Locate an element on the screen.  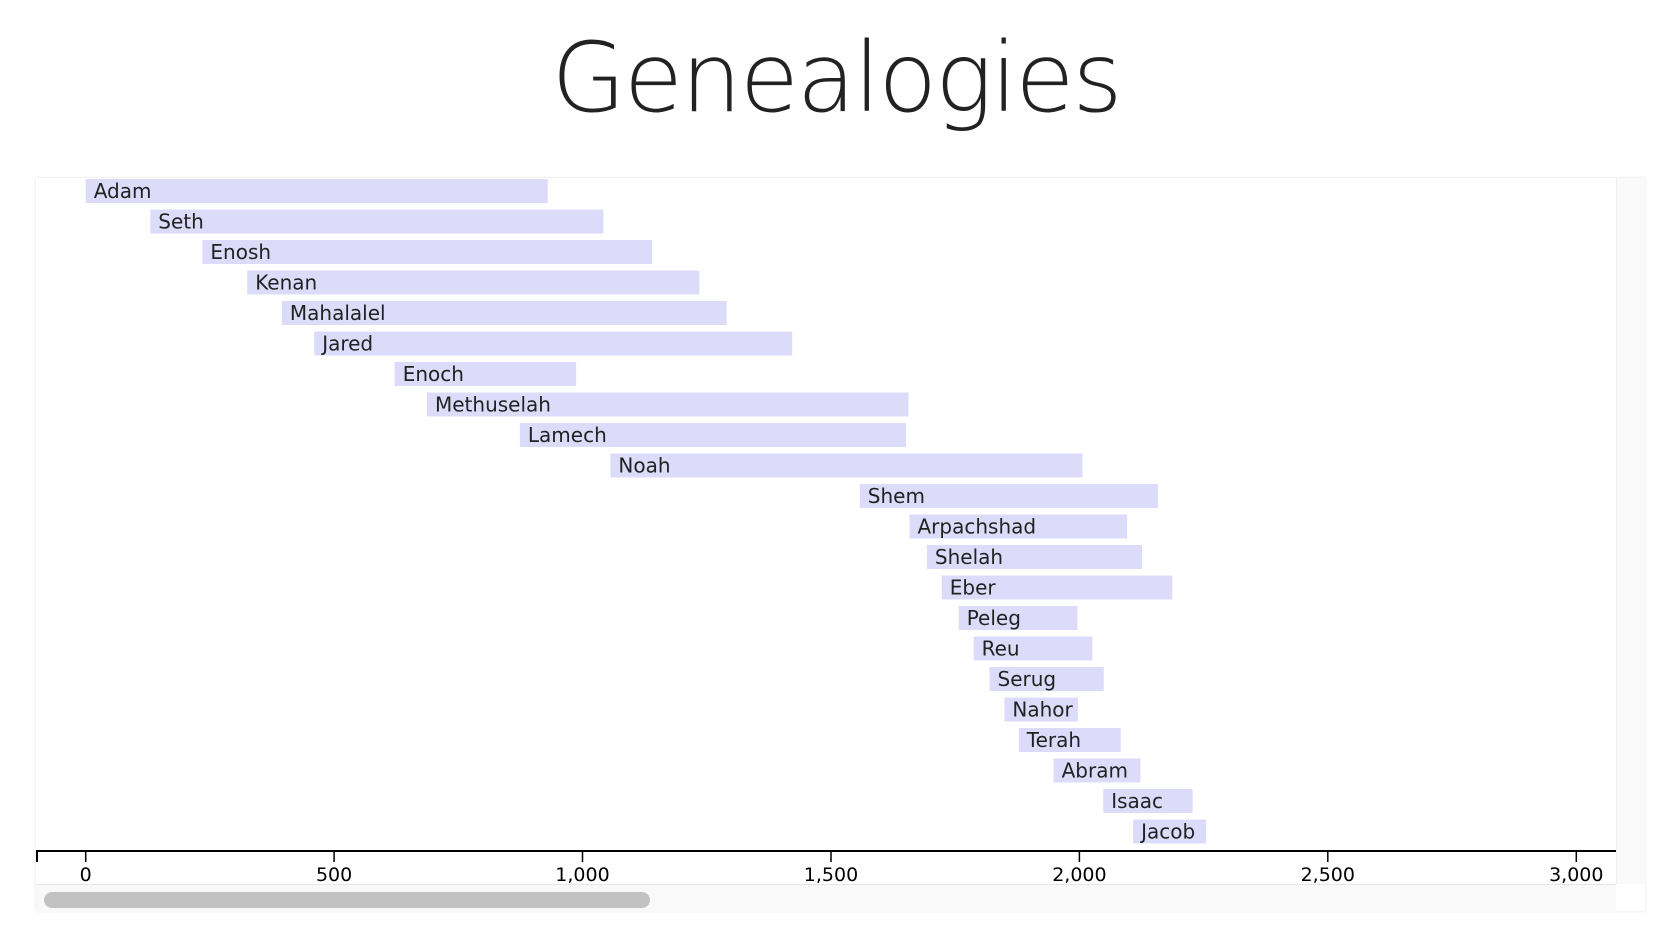
bar-isaac is located at coordinates (1148, 801).